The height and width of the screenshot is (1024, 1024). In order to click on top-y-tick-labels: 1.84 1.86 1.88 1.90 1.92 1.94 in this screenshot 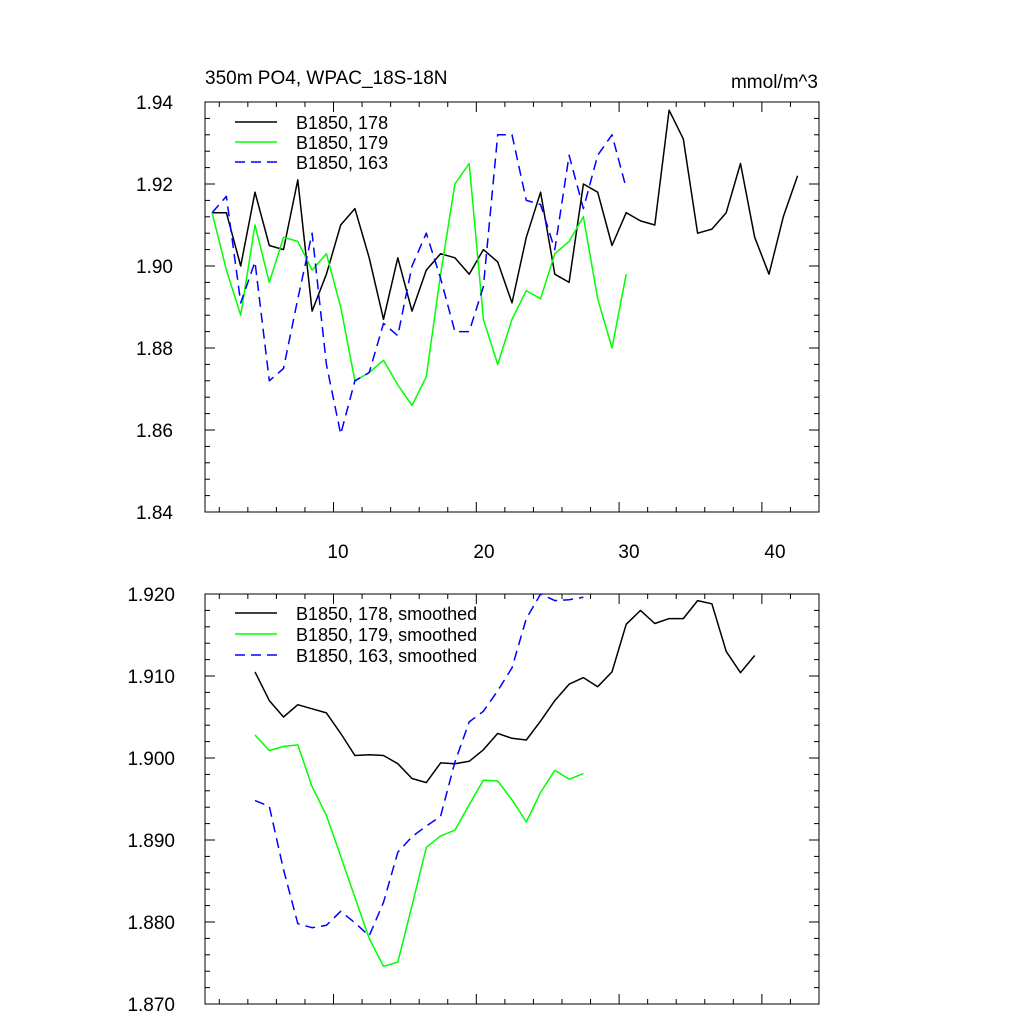, I will do `click(154, 308)`.